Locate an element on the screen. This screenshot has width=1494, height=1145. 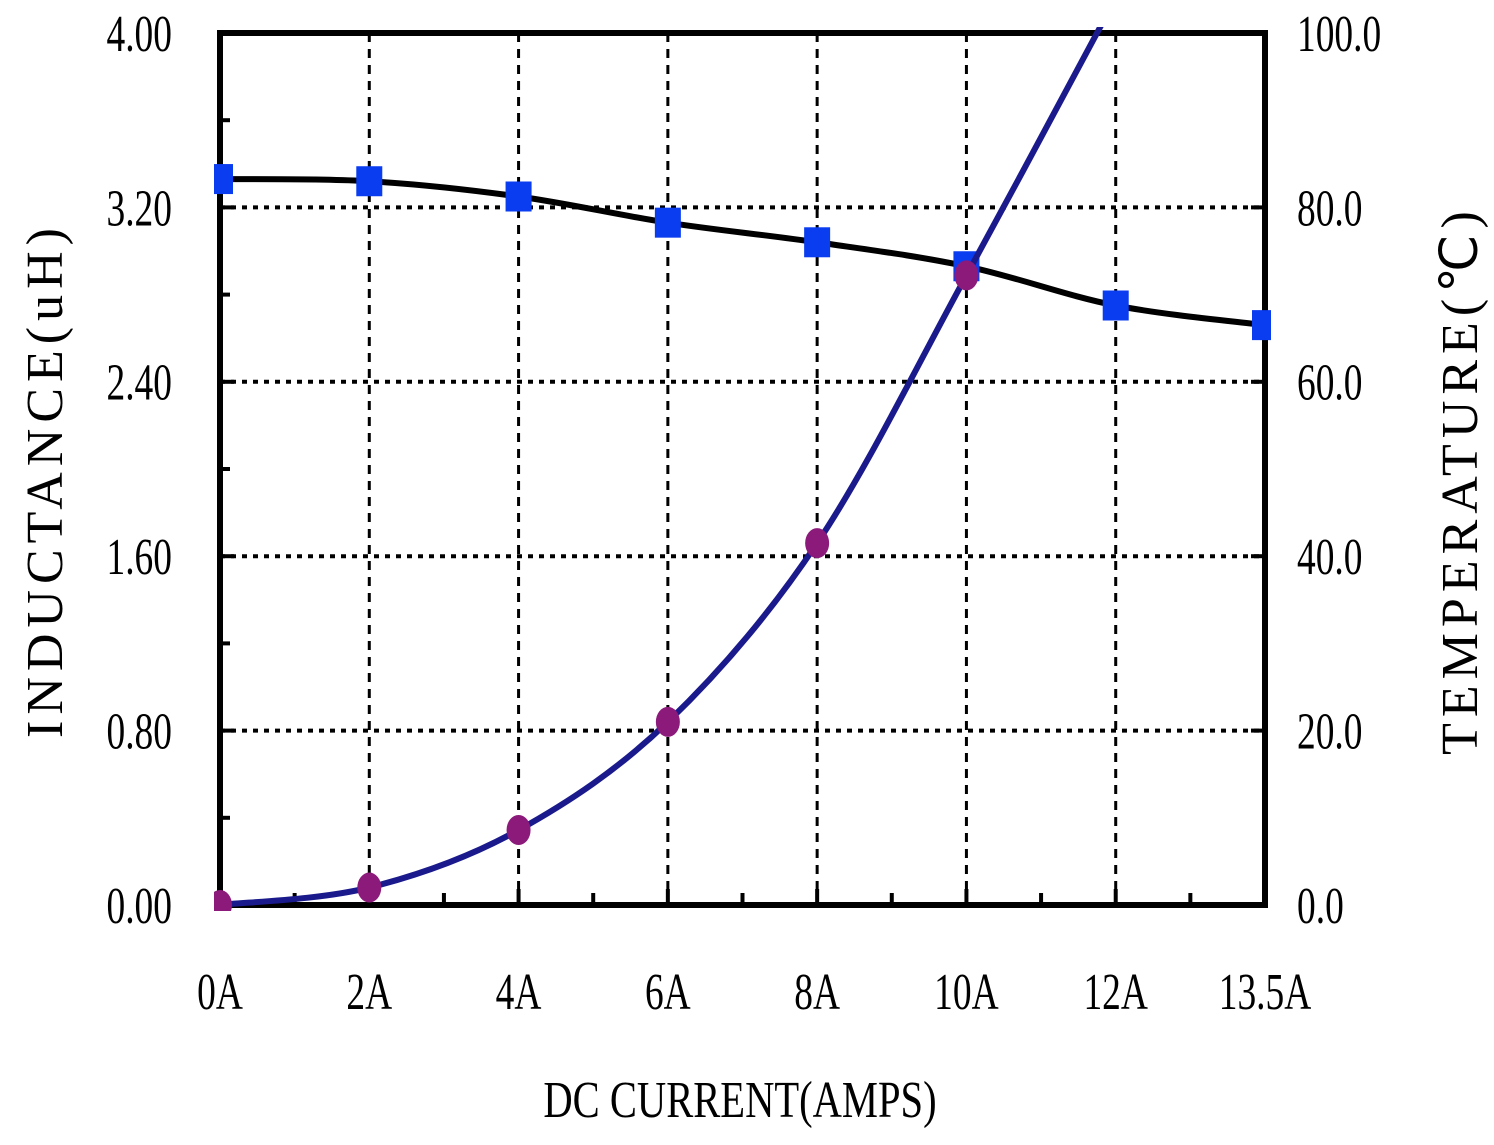
x-tick-label: 0A is located at coordinates (220, 991).